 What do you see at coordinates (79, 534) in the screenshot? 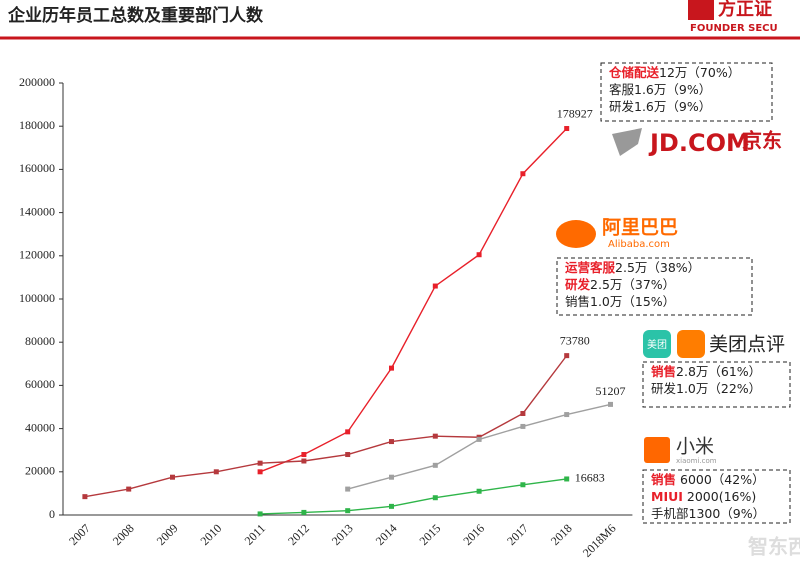
I see `x-tick-label: 2007` at bounding box center [79, 534].